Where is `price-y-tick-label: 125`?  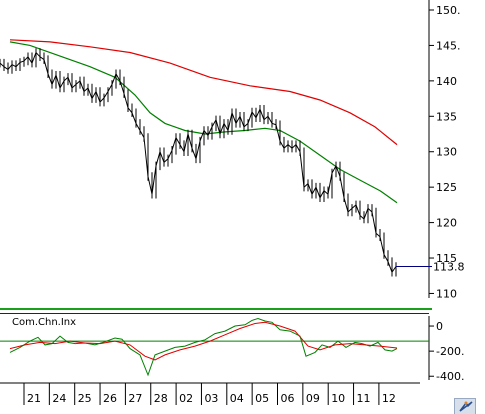 price-y-tick-label: 125 is located at coordinates (446, 187).